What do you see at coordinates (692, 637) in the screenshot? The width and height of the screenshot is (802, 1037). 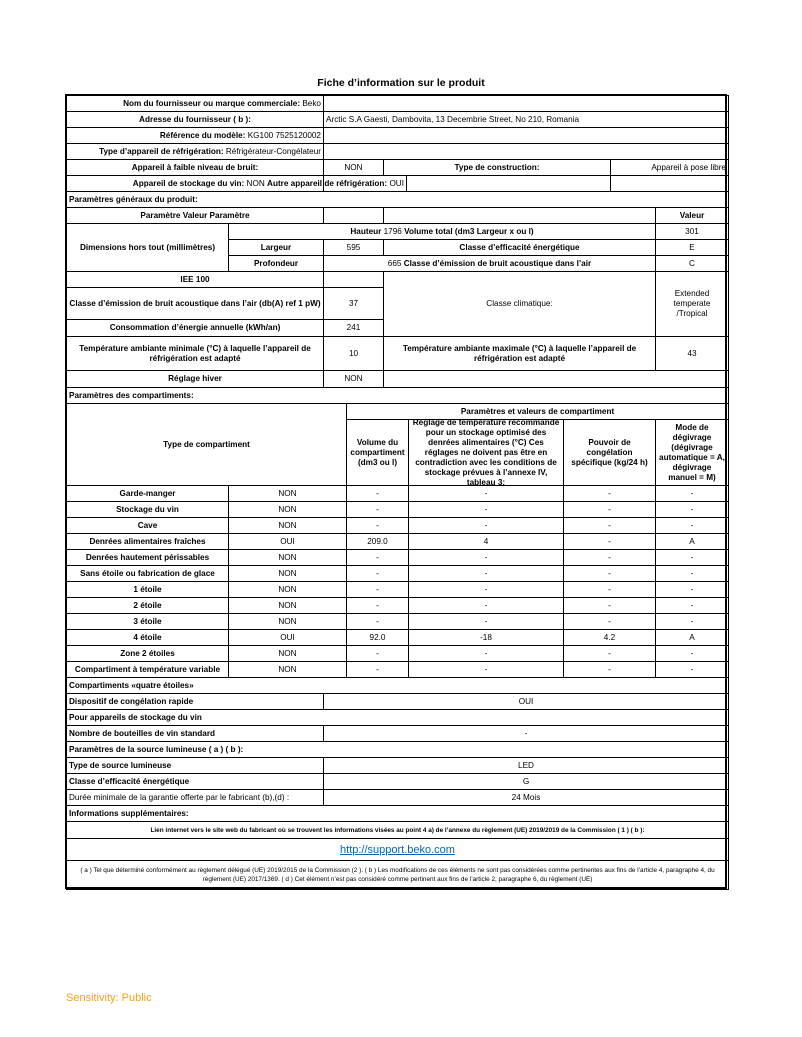 I see `compartment-defrost-text: A` at bounding box center [692, 637].